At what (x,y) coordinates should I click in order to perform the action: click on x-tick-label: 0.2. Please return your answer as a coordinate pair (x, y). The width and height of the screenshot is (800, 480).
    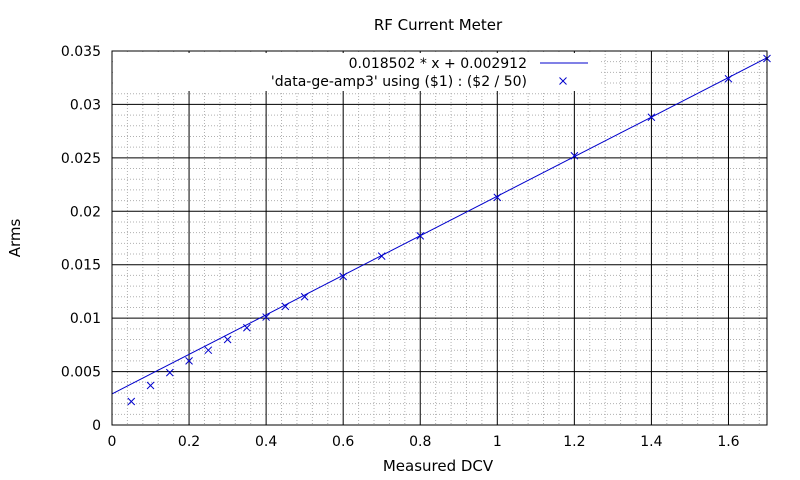
    Looking at the image, I should click on (189, 442).